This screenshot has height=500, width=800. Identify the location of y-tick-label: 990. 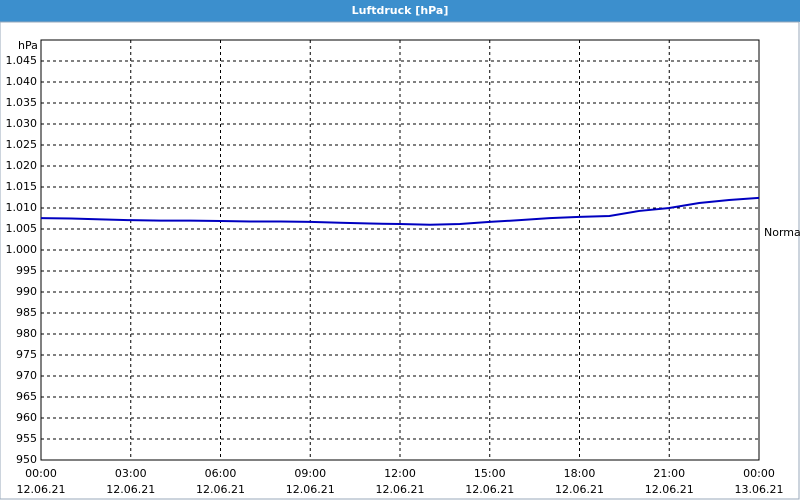
(26, 291).